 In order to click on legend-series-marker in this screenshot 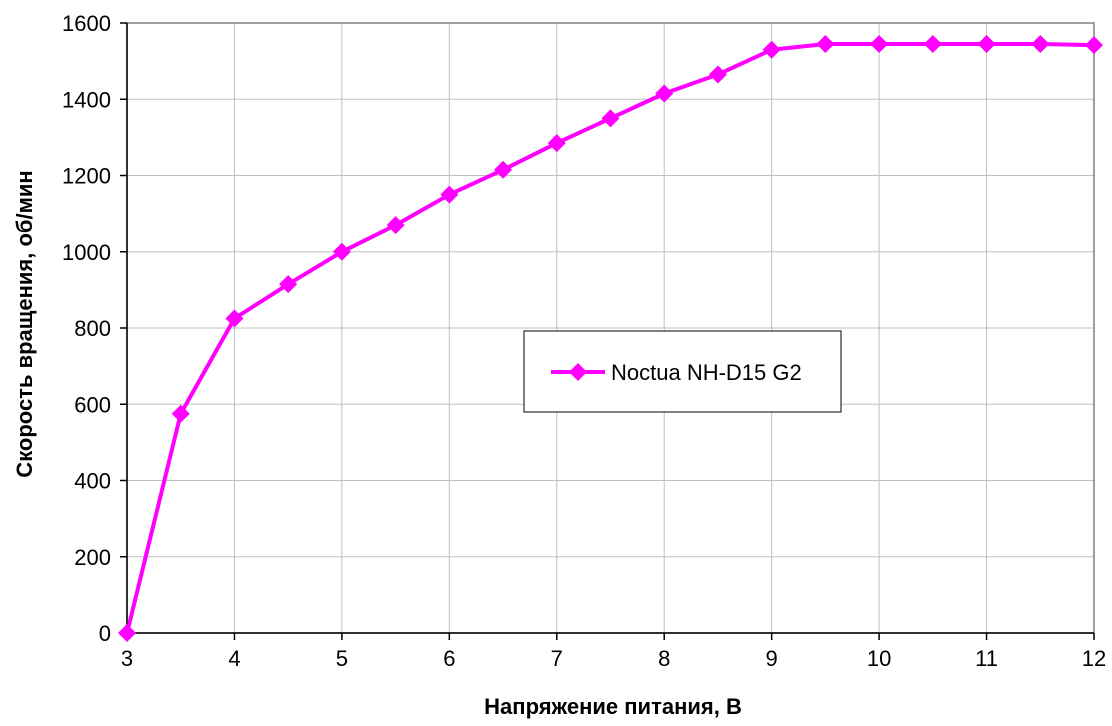, I will do `click(578, 372)`.